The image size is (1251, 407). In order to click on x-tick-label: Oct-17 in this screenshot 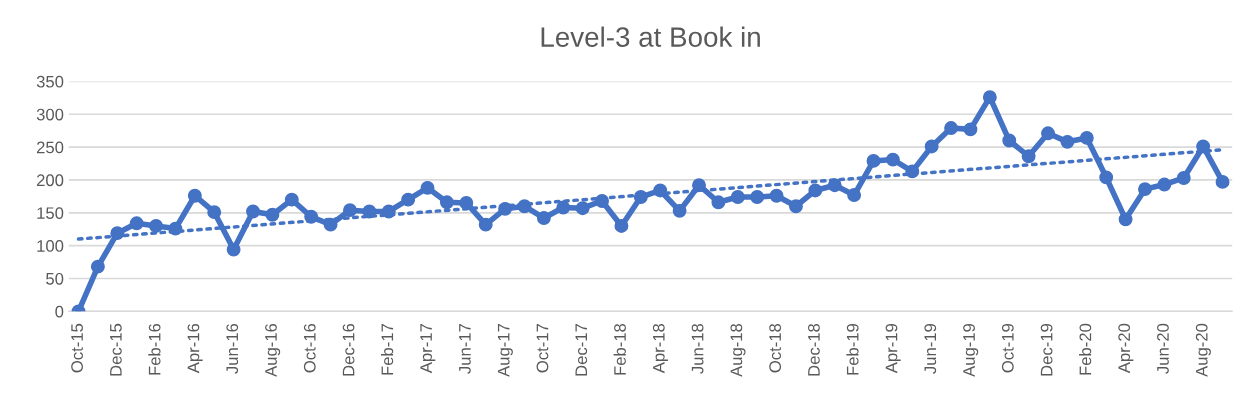, I will do `click(542, 348)`.